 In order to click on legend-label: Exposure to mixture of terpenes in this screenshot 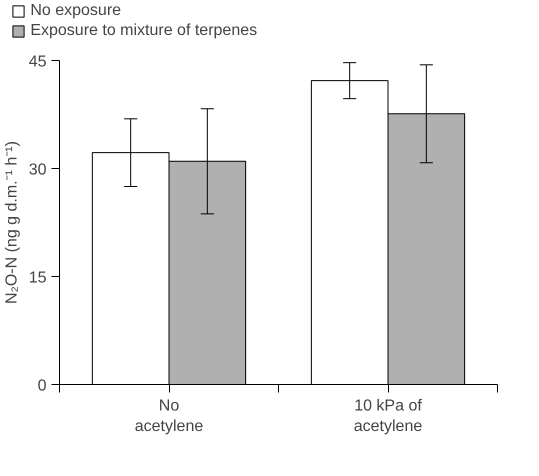, I will do `click(144, 31)`.